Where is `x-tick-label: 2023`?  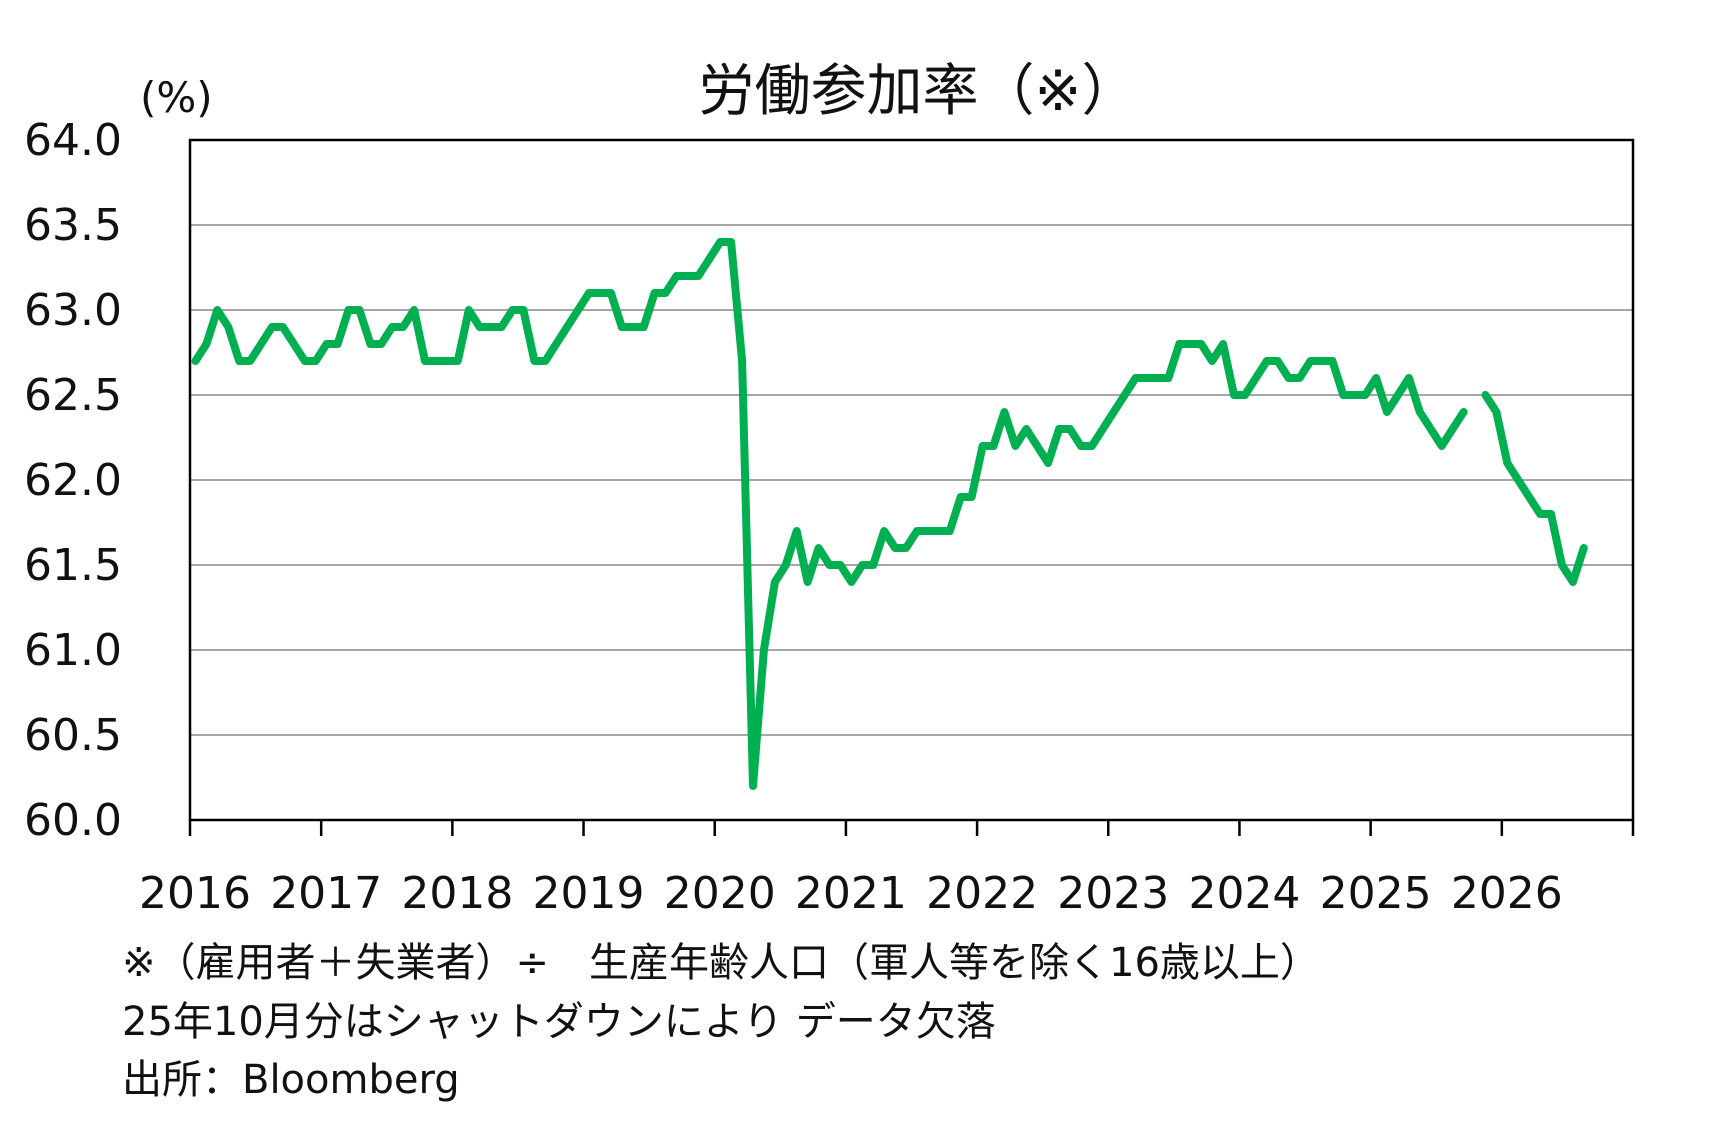
x-tick-label: 2023 is located at coordinates (1113, 893).